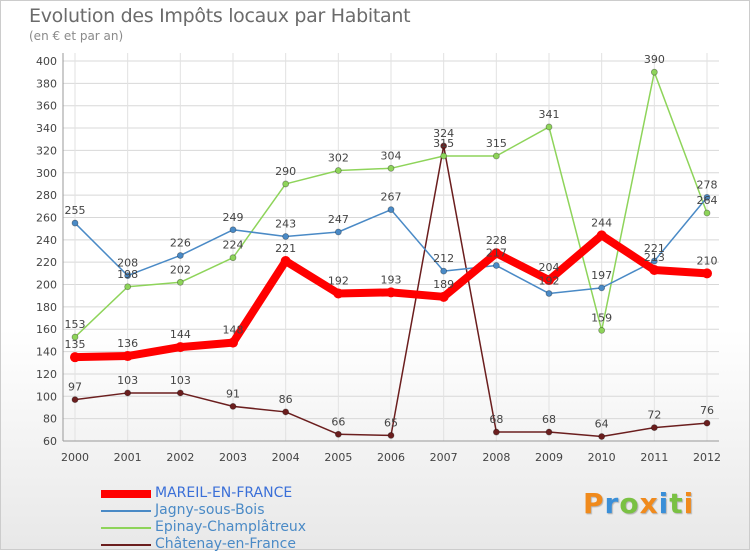 The image size is (750, 553). I want to click on data-label: 255, so click(75, 210).